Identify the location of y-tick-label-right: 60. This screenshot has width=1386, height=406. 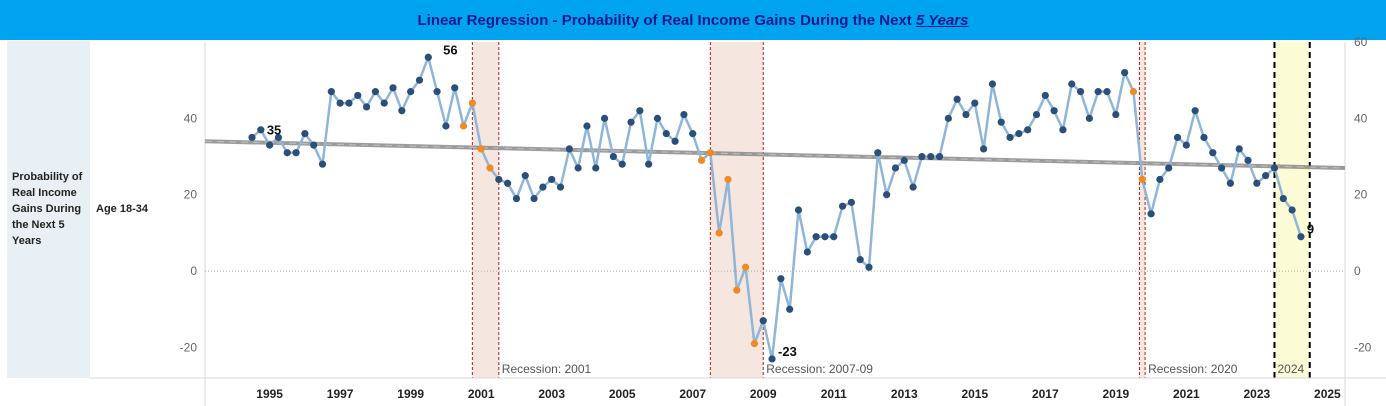
(1361, 42).